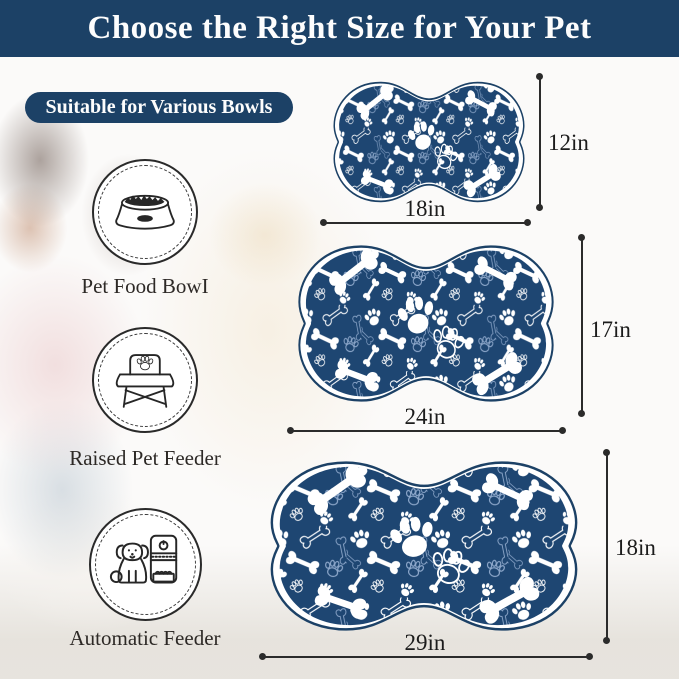 The height and width of the screenshot is (679, 679). I want to click on pet-food-bowl-icon, so click(145, 212).